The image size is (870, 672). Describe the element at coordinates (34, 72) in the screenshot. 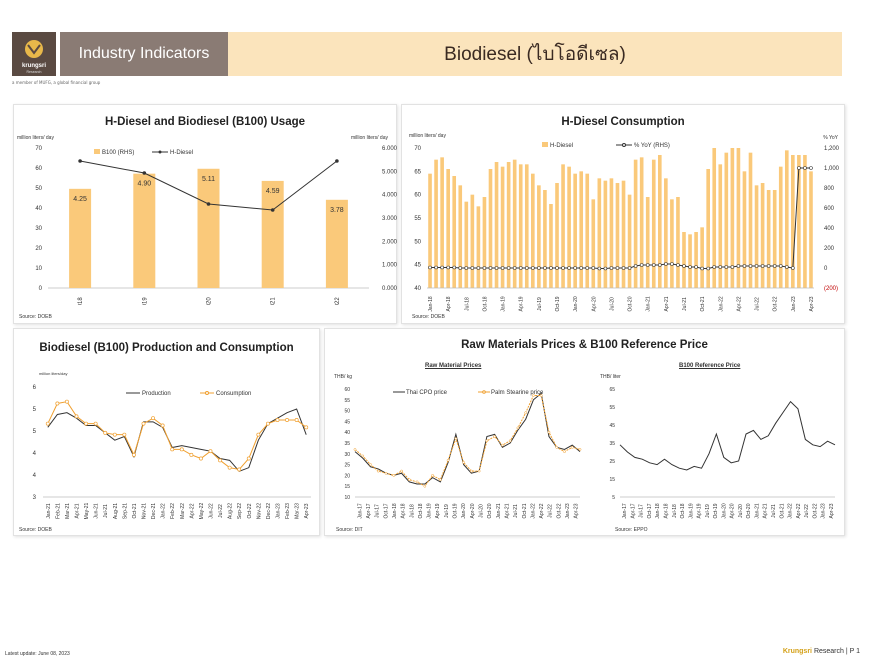

I see `logo-sub-text: Research` at that location.